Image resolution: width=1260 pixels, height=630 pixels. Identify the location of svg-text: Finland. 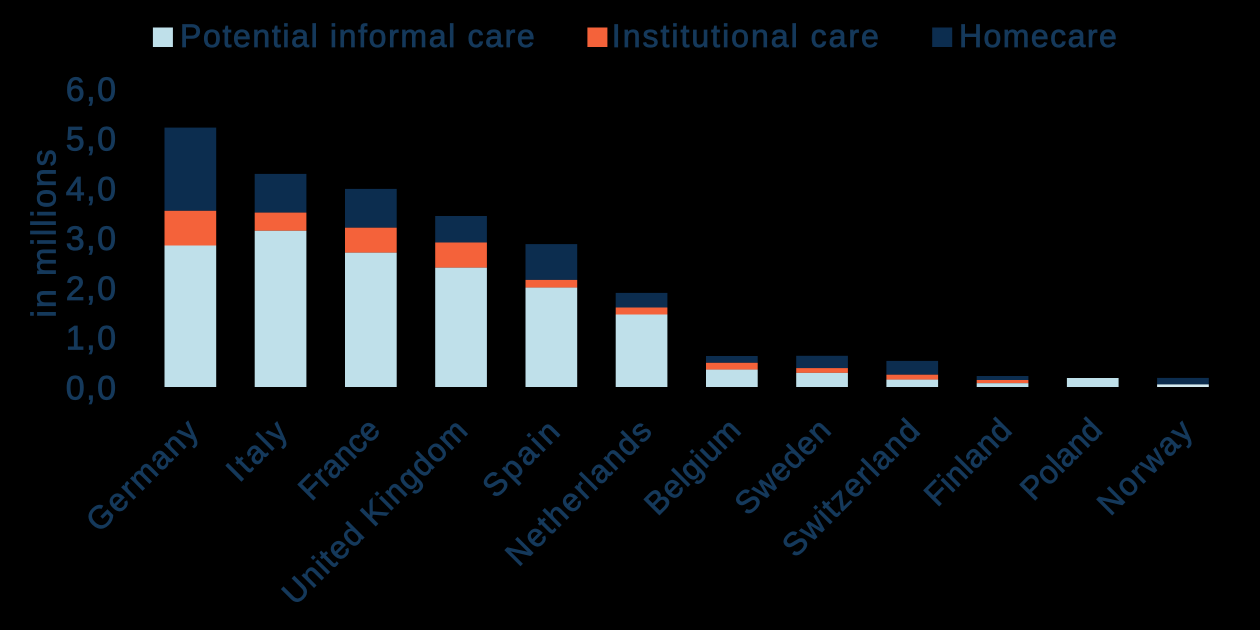
(968, 462).